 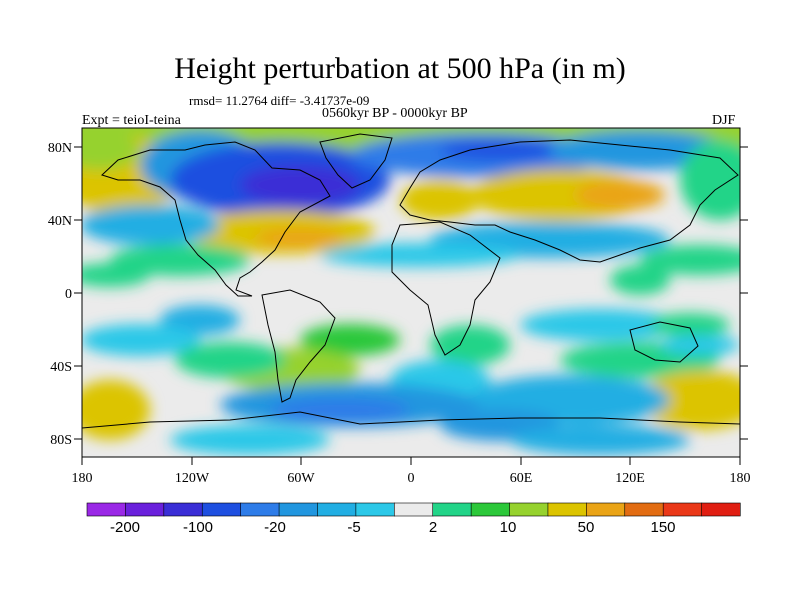 What do you see at coordinates (356, 161) in the screenshot?
I see `greenland-coast` at bounding box center [356, 161].